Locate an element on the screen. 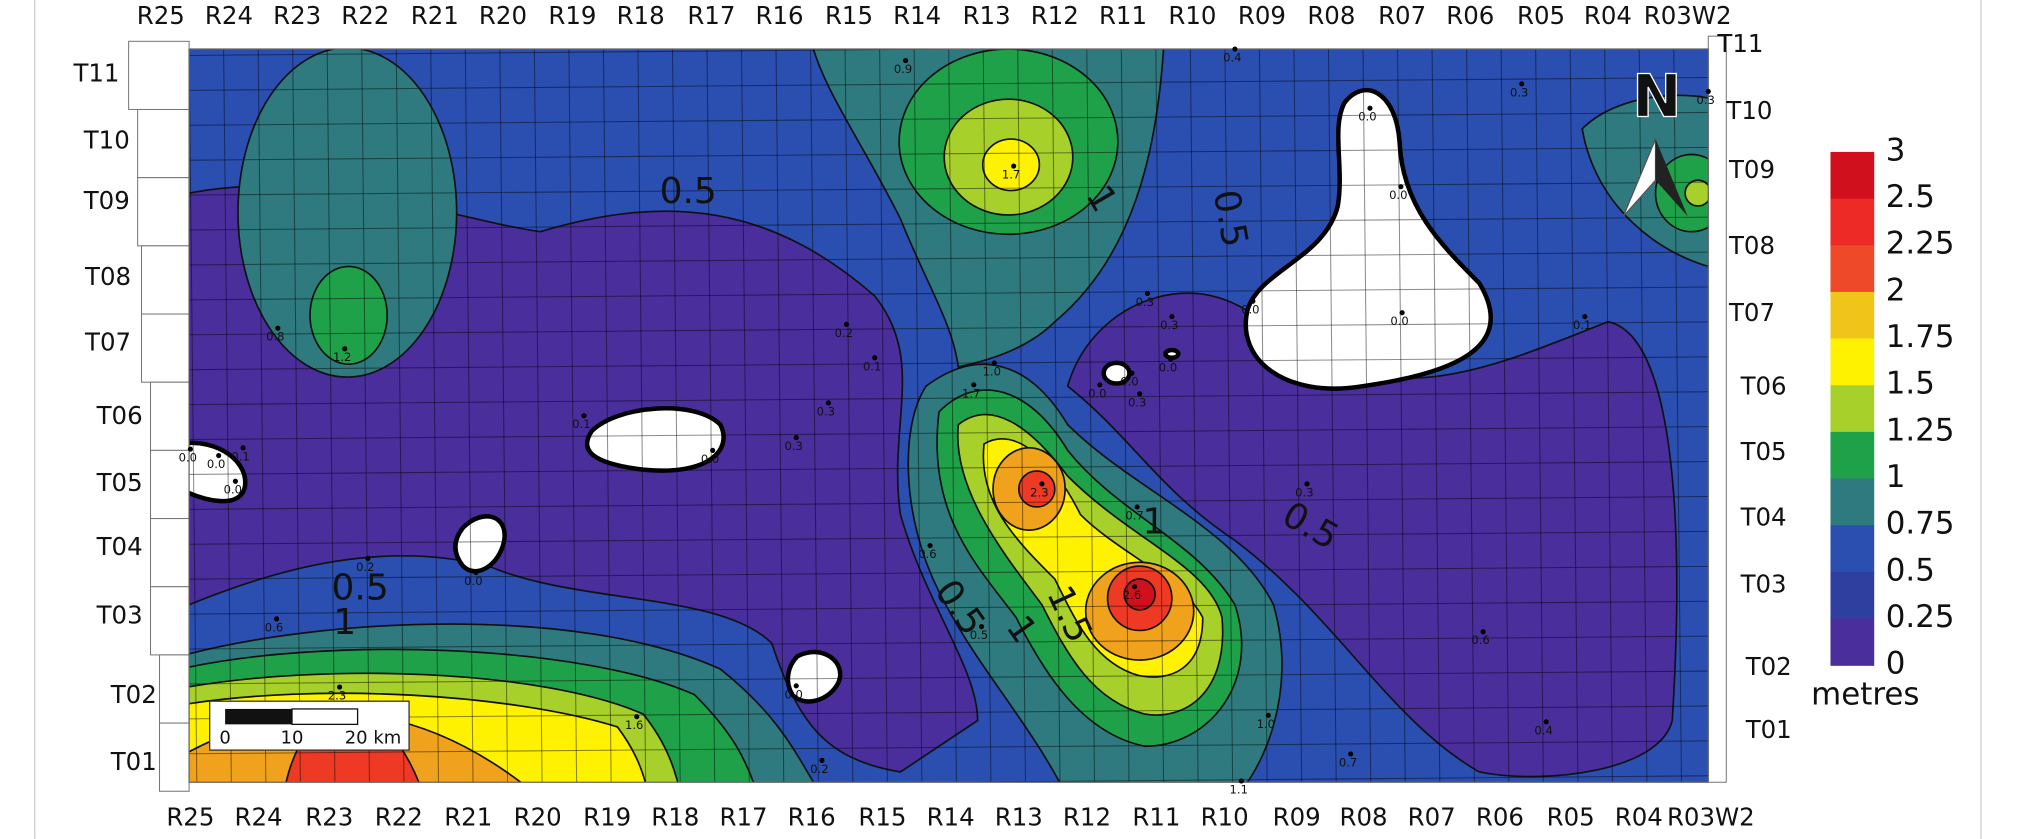 The height and width of the screenshot is (839, 2017). station-label: 0.7 is located at coordinates (1134, 515).